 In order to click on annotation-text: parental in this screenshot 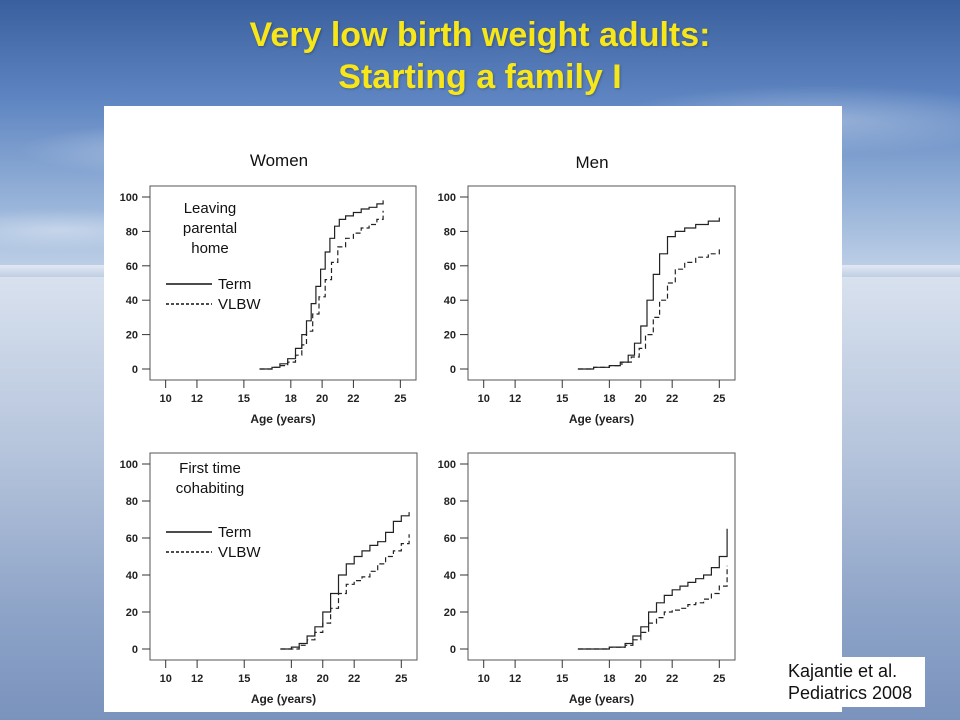, I will do `click(210, 228)`.